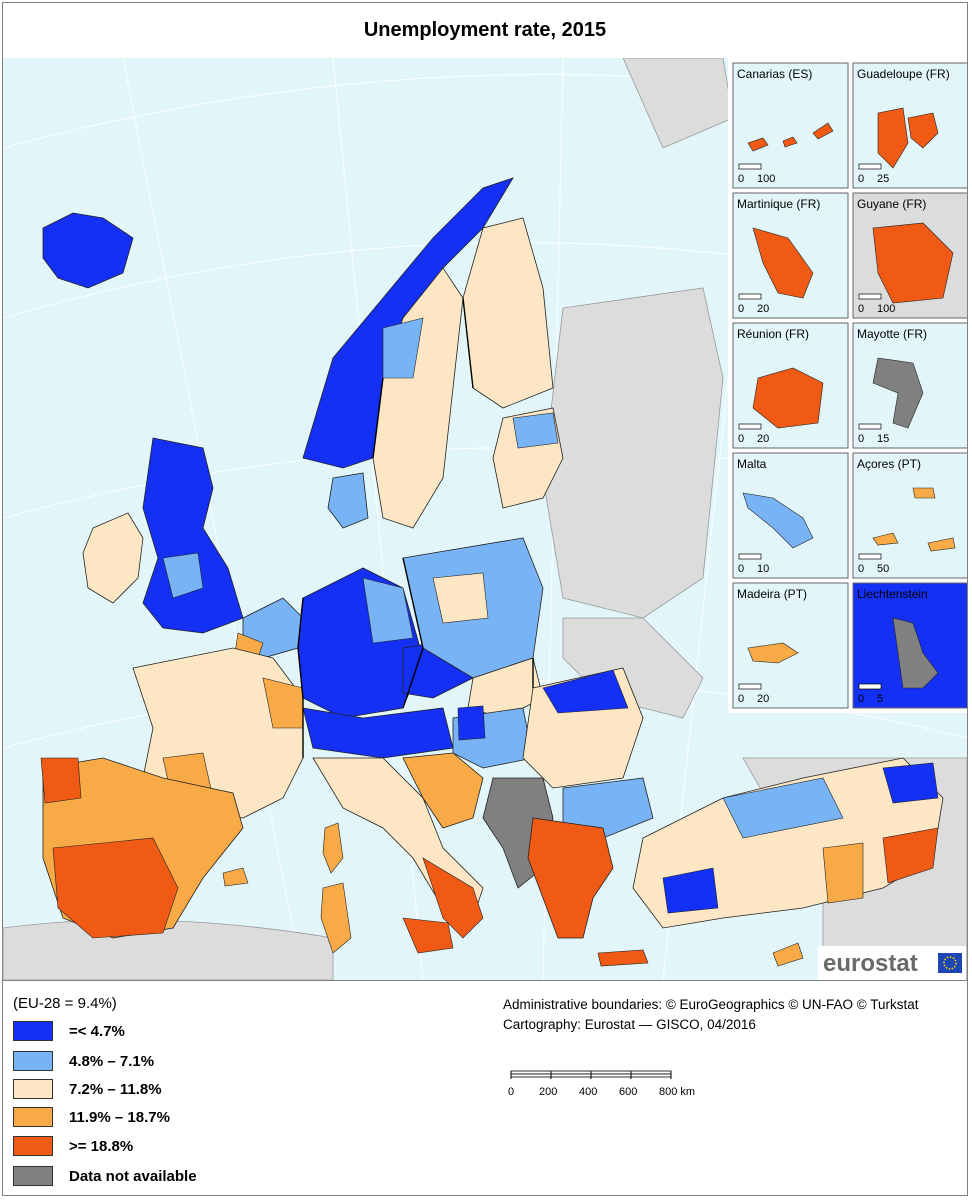  Describe the element at coordinates (763, 569) in the screenshot. I see `inset-scale-tick: 10` at that location.